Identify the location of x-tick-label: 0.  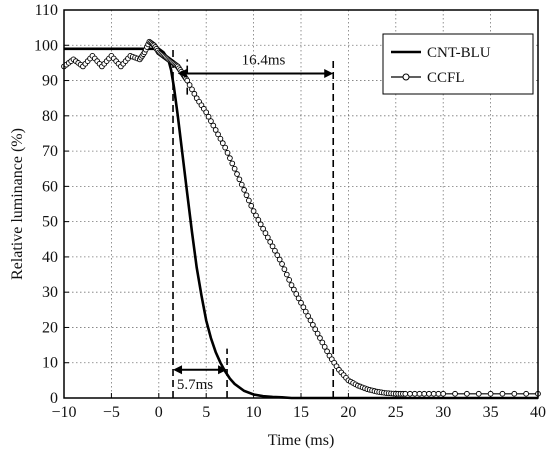
(159, 412).